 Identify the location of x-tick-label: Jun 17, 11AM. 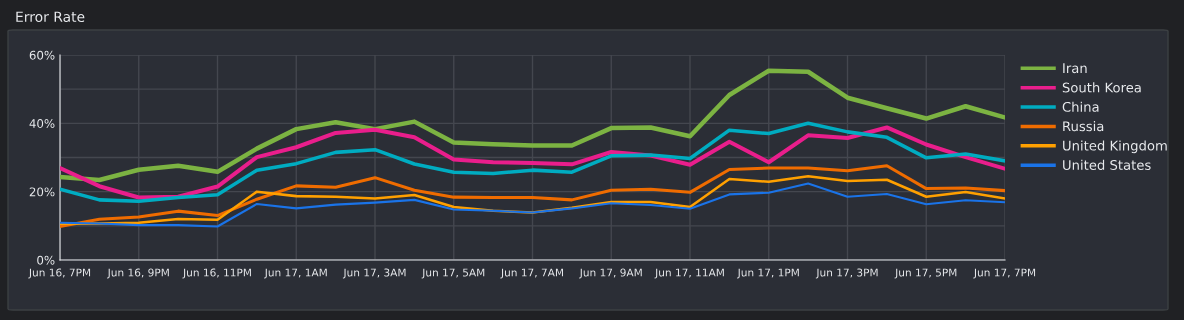
(689, 273).